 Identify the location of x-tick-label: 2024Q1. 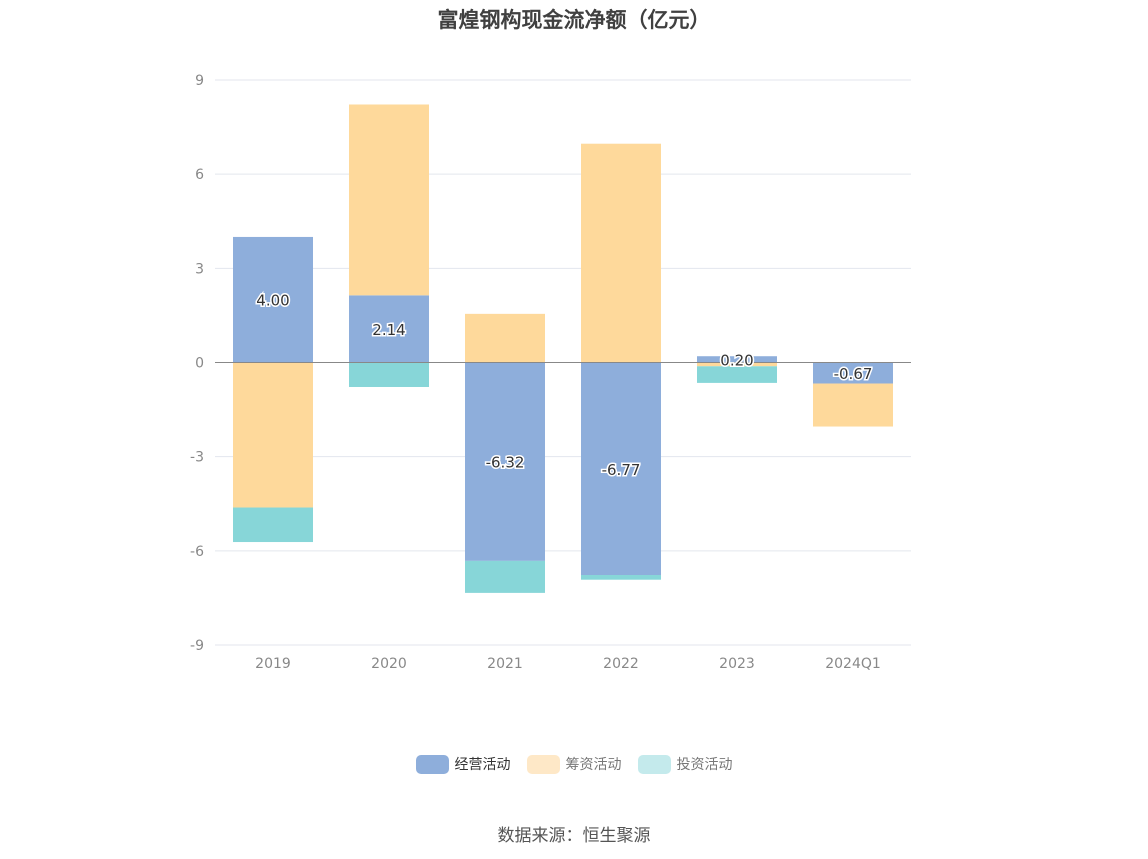
(853, 664).